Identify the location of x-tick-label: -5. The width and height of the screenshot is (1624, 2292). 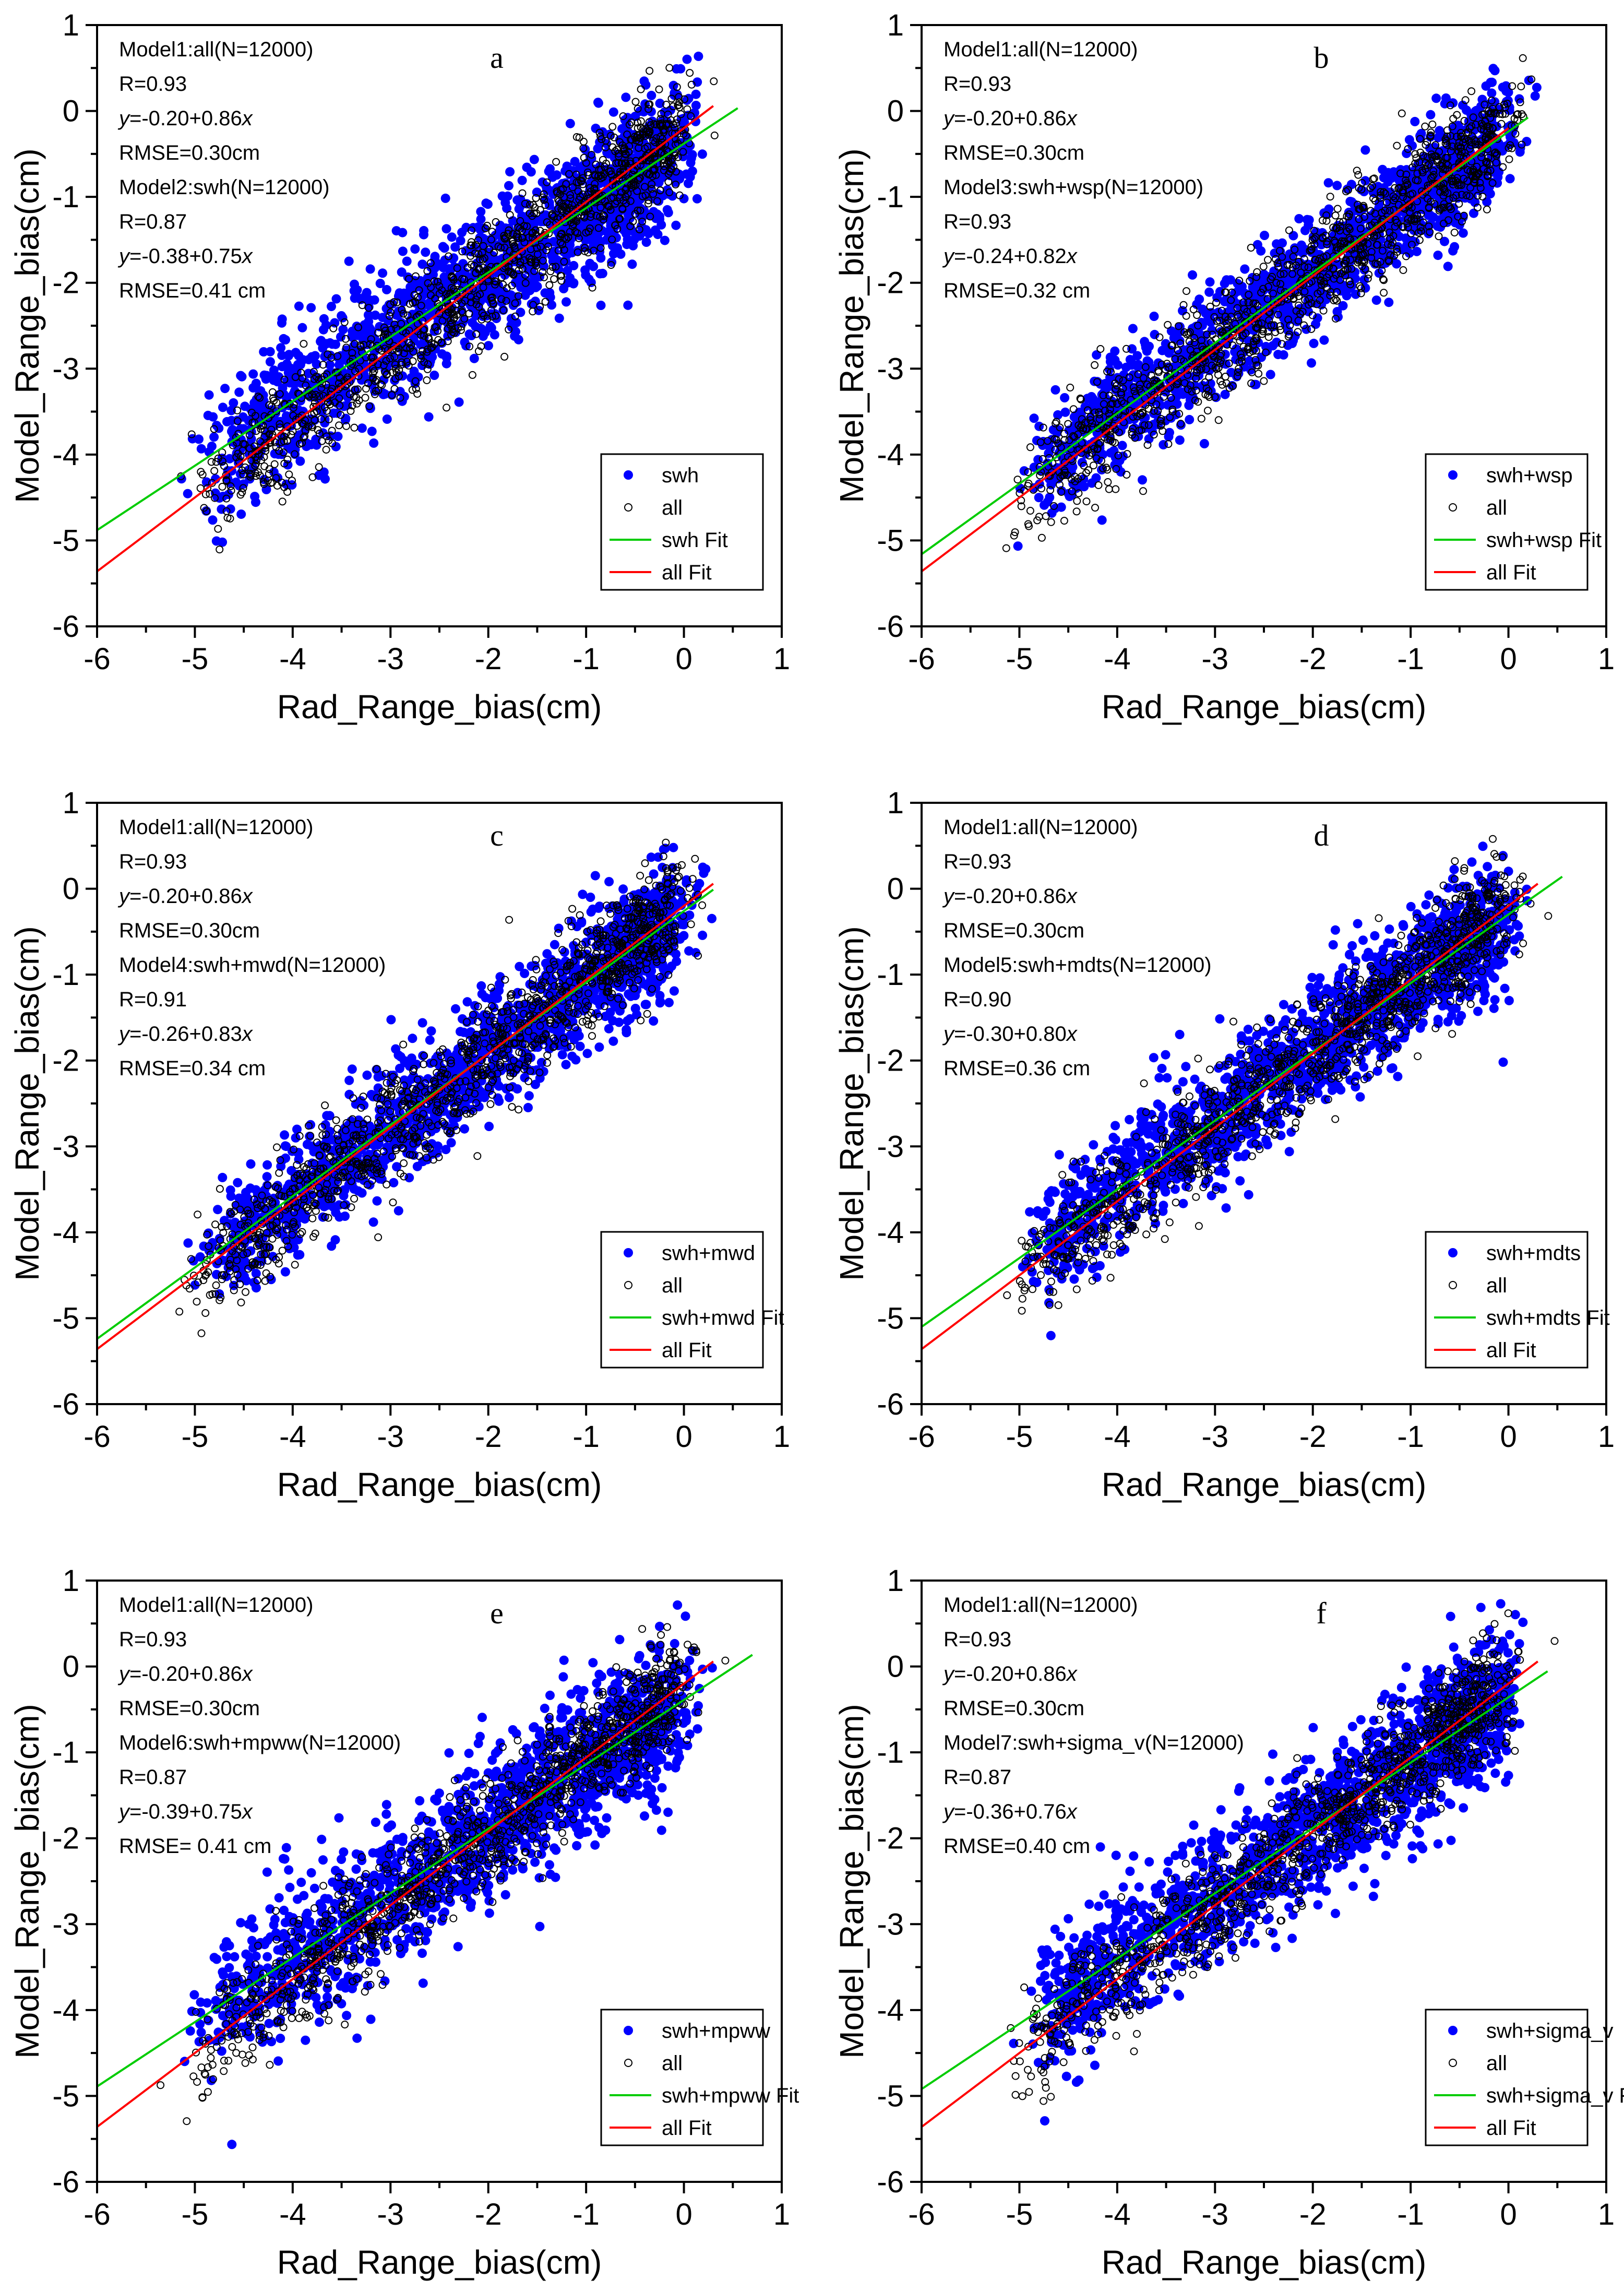
(195, 659).